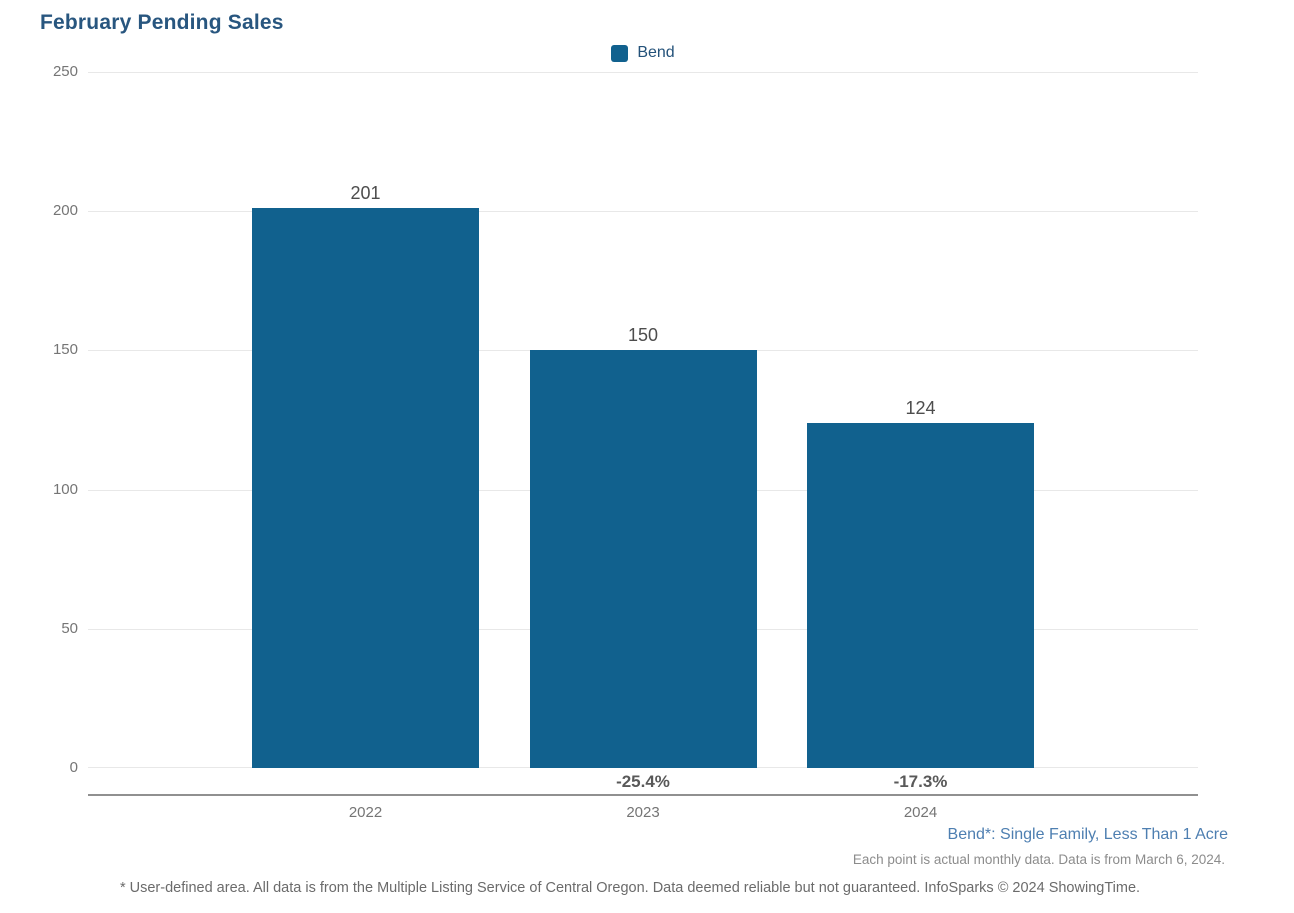 The image size is (1294, 913). What do you see at coordinates (656, 52) in the screenshot?
I see `legend-label: Bend` at bounding box center [656, 52].